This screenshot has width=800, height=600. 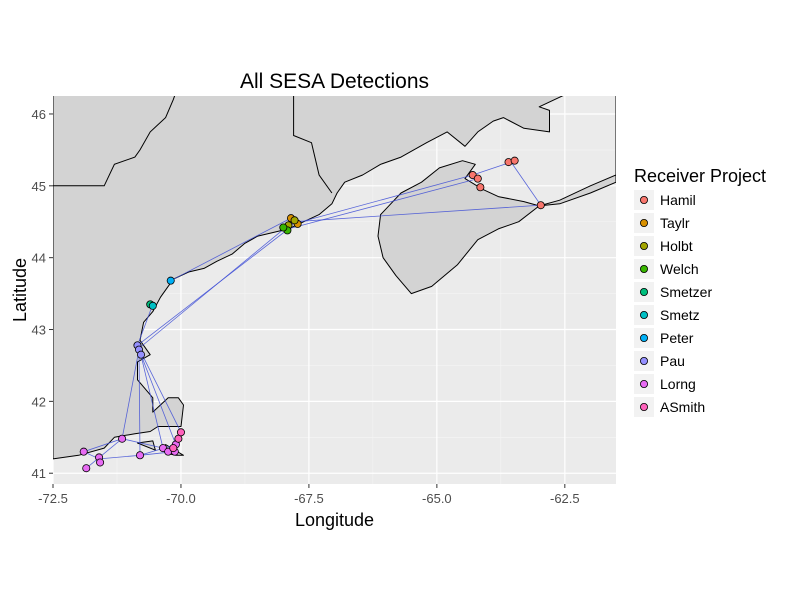 I want to click on legend-label-smetzer: Smetzer, so click(x=686, y=292).